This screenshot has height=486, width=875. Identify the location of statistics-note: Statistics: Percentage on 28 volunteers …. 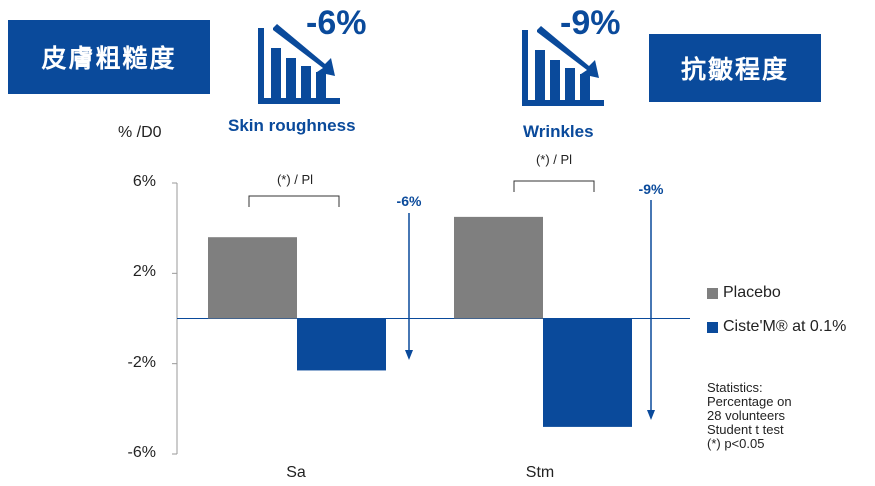
(749, 416).